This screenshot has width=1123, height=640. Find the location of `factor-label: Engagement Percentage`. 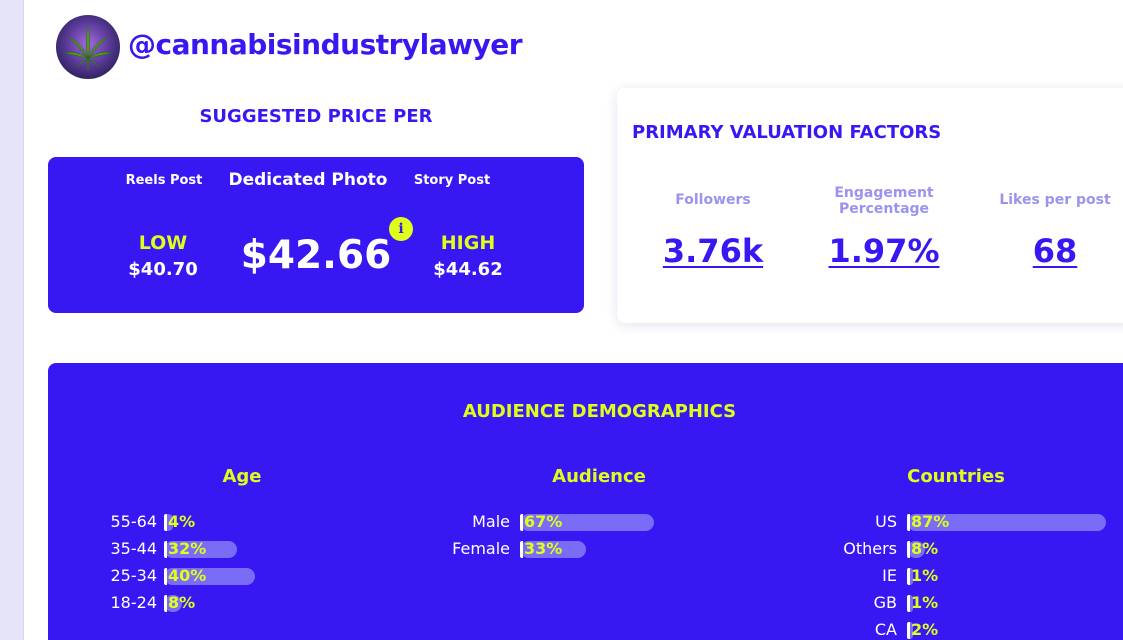

factor-label: Engagement Percentage is located at coordinates (884, 201).